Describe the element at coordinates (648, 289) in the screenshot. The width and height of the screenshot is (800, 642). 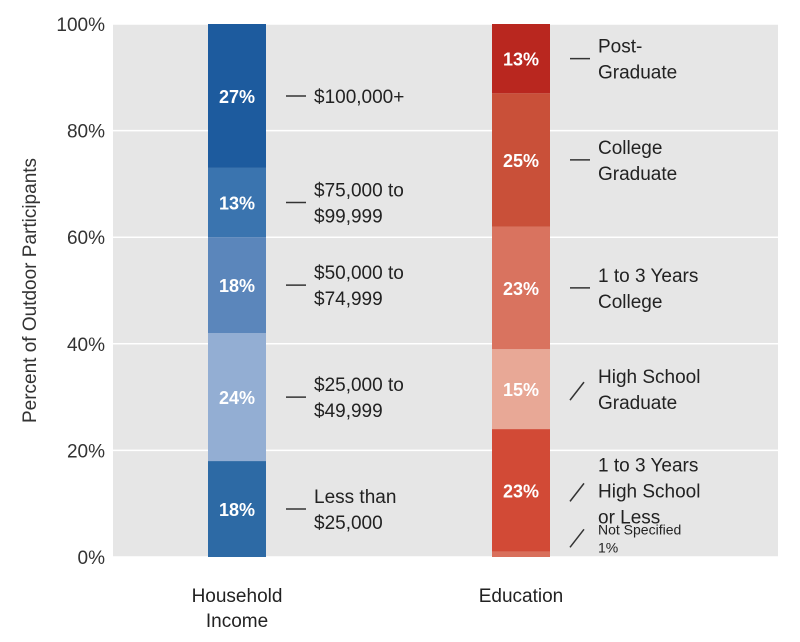
I see `segment-annotation: 1 to 3 Years College` at that location.